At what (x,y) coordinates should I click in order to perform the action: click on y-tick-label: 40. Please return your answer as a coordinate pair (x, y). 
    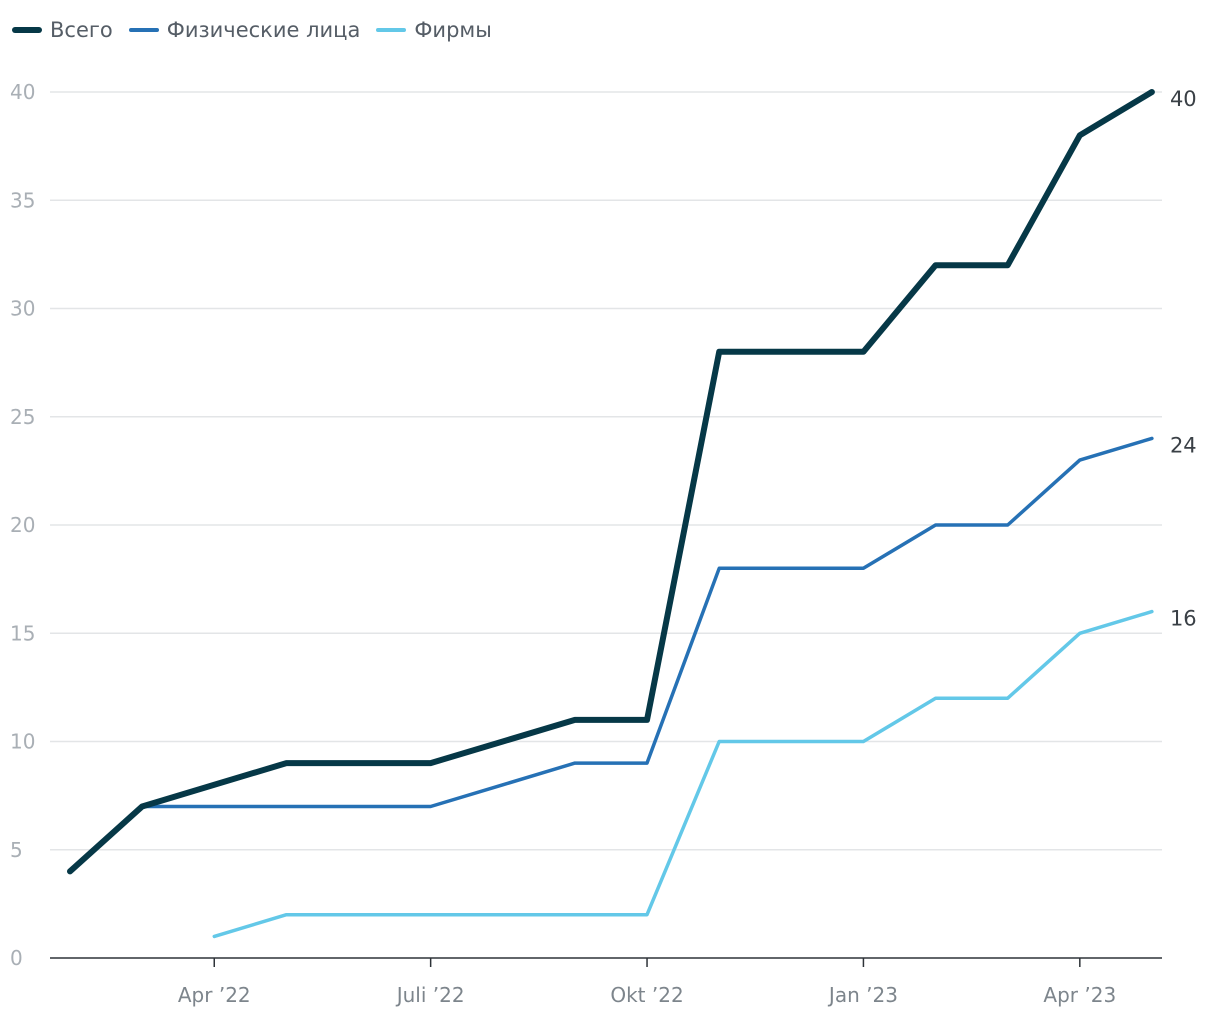
    Looking at the image, I should click on (22, 92).